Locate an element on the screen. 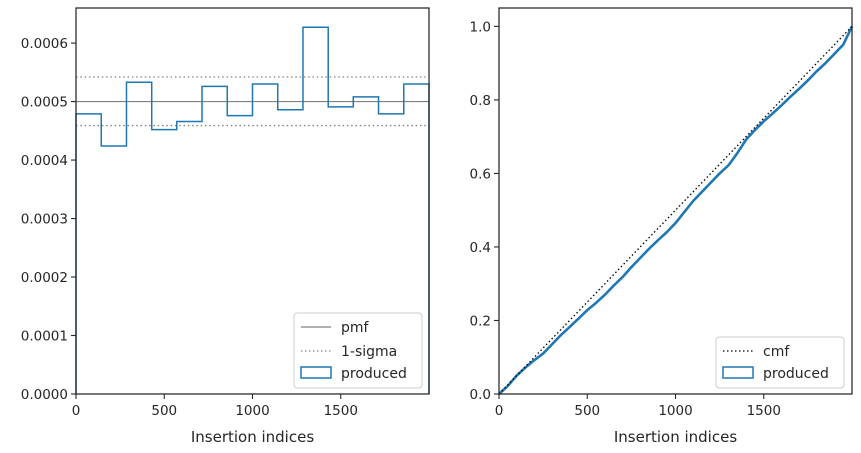 The height and width of the screenshot is (453, 861). left-x-ticks: 0 500 1000 1500 is located at coordinates (215, 406).